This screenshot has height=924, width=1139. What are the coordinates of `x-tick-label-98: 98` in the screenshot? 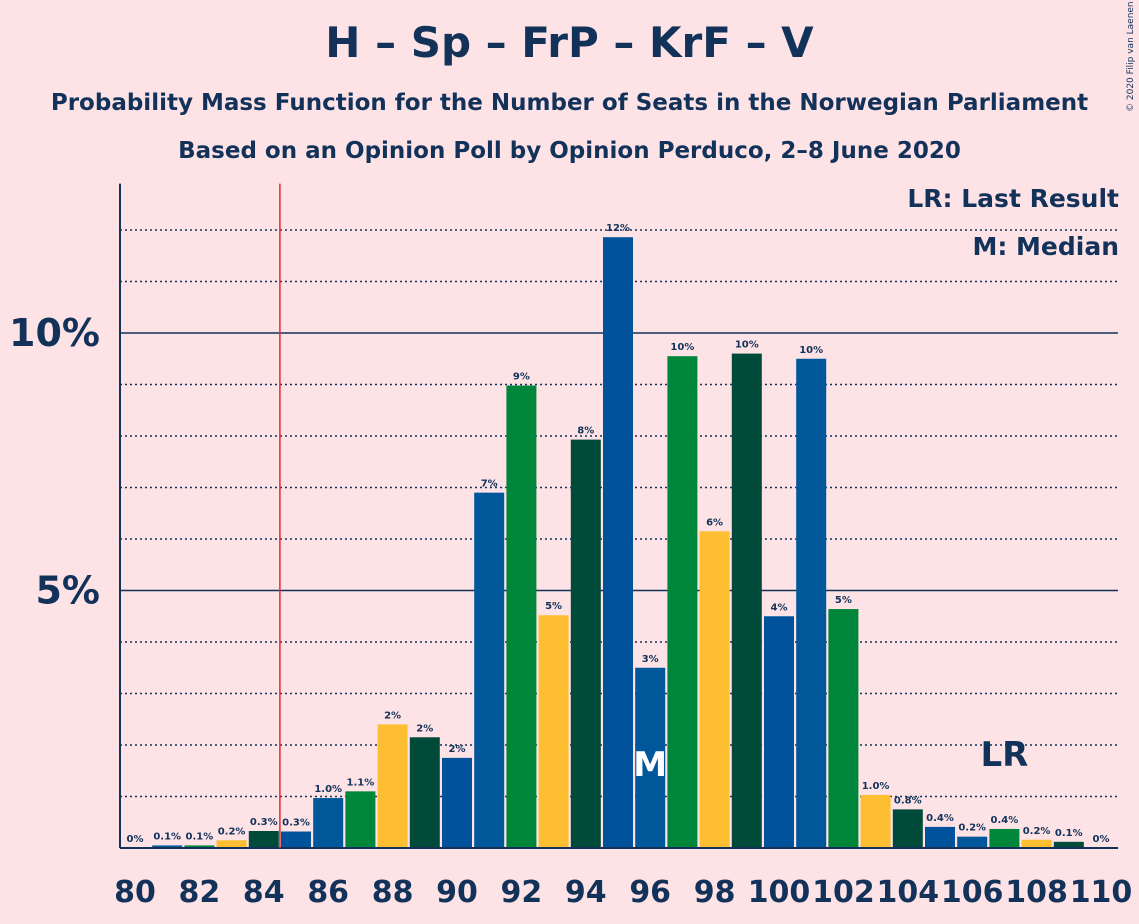 It's located at (715, 892).